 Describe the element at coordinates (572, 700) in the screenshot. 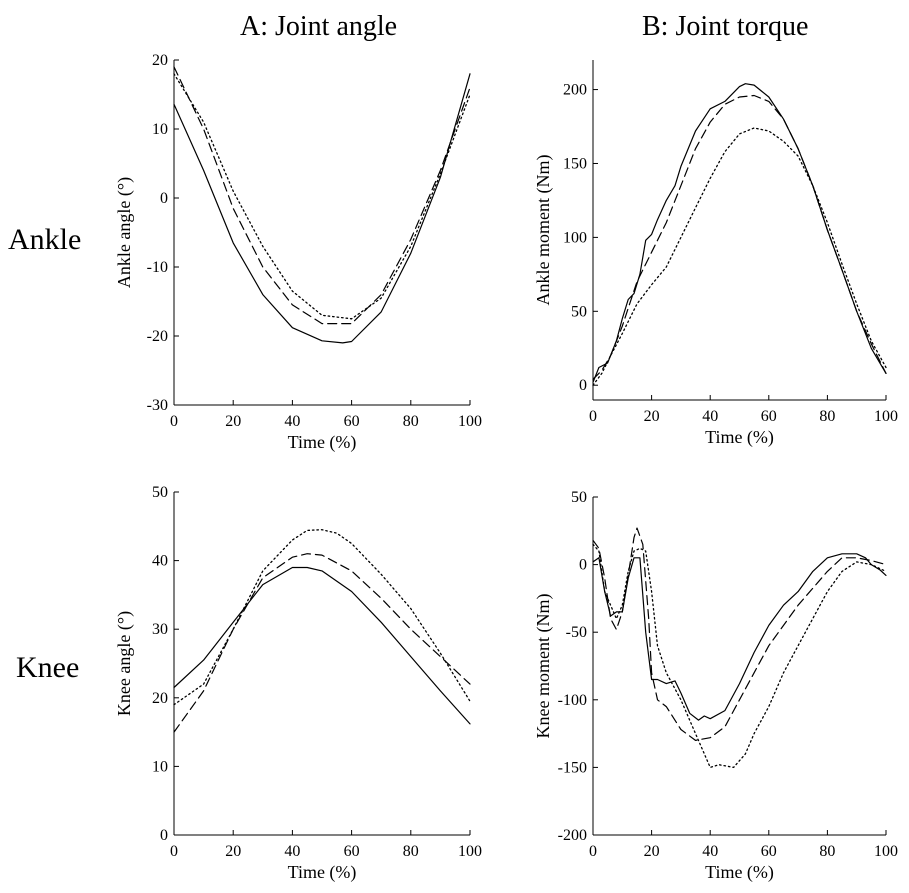

I see `y-tick-label: -100` at that location.